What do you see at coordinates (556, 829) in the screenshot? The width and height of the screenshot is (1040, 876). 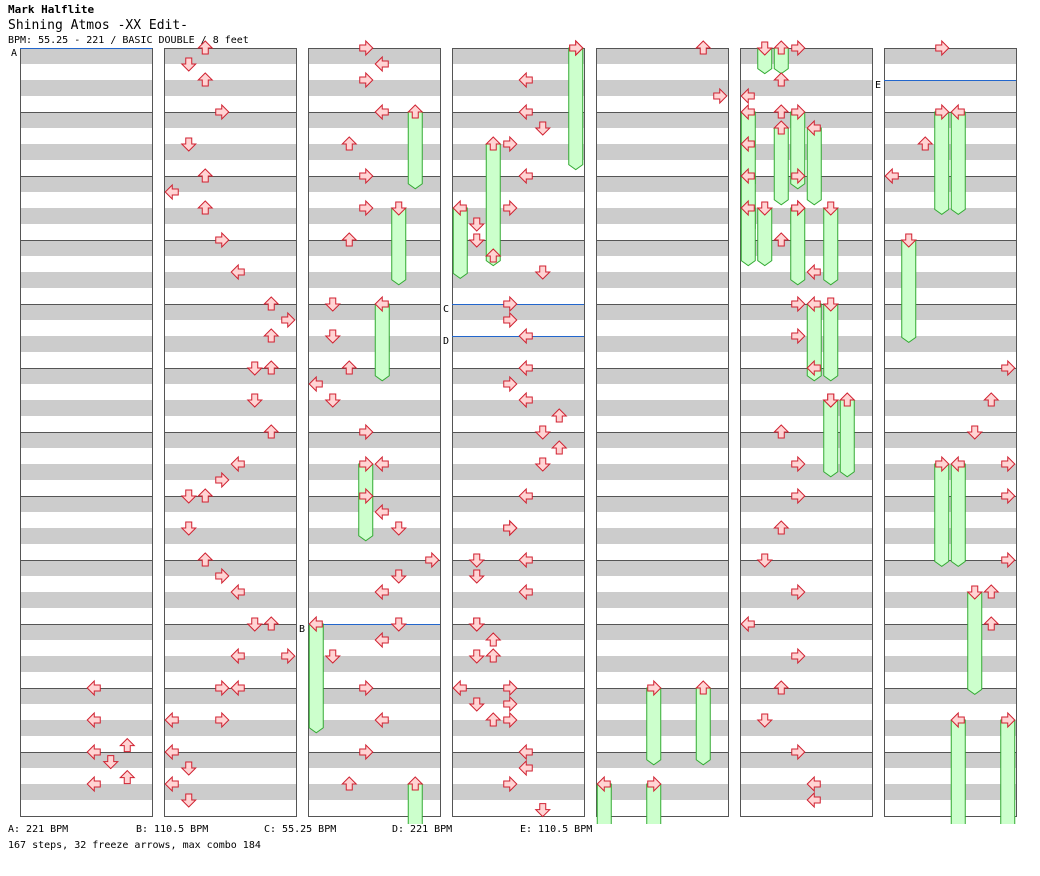 I see `bpm-legend-e: E: 110.5 BPM` at bounding box center [556, 829].